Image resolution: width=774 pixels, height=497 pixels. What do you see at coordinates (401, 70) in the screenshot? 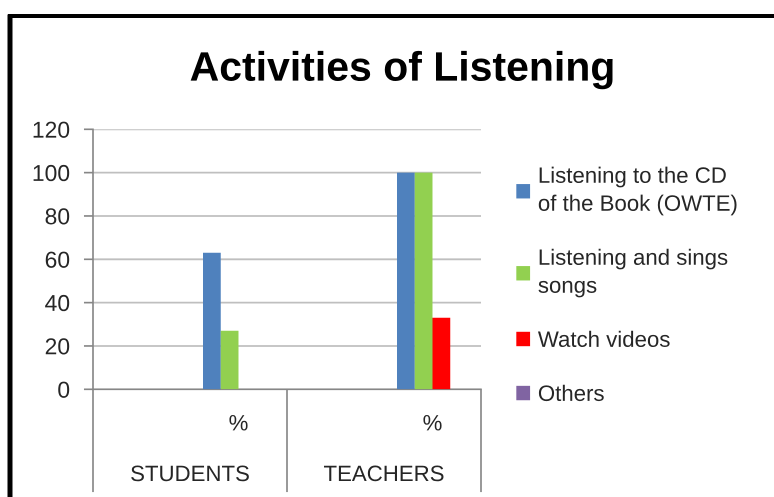
I see `chart-title: Activities of Listening` at bounding box center [401, 70].